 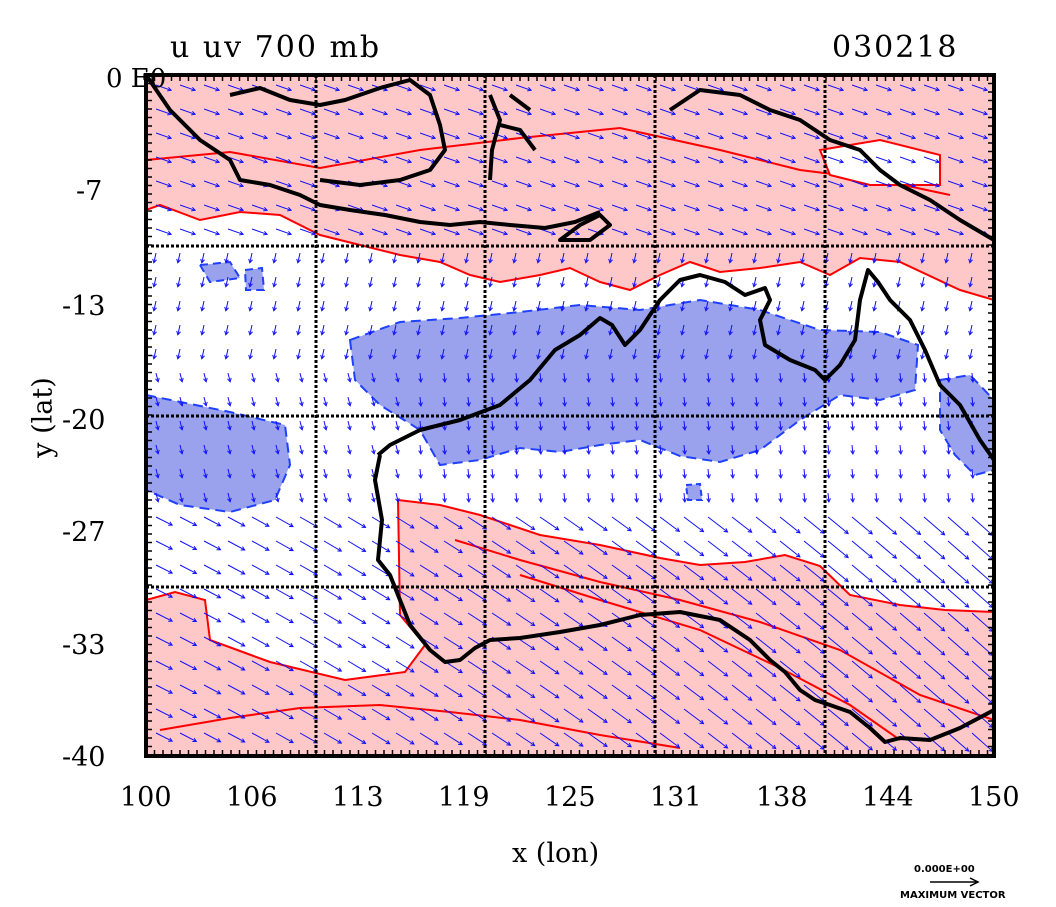 I want to click on x-tick-label: 150, so click(x=994, y=797).